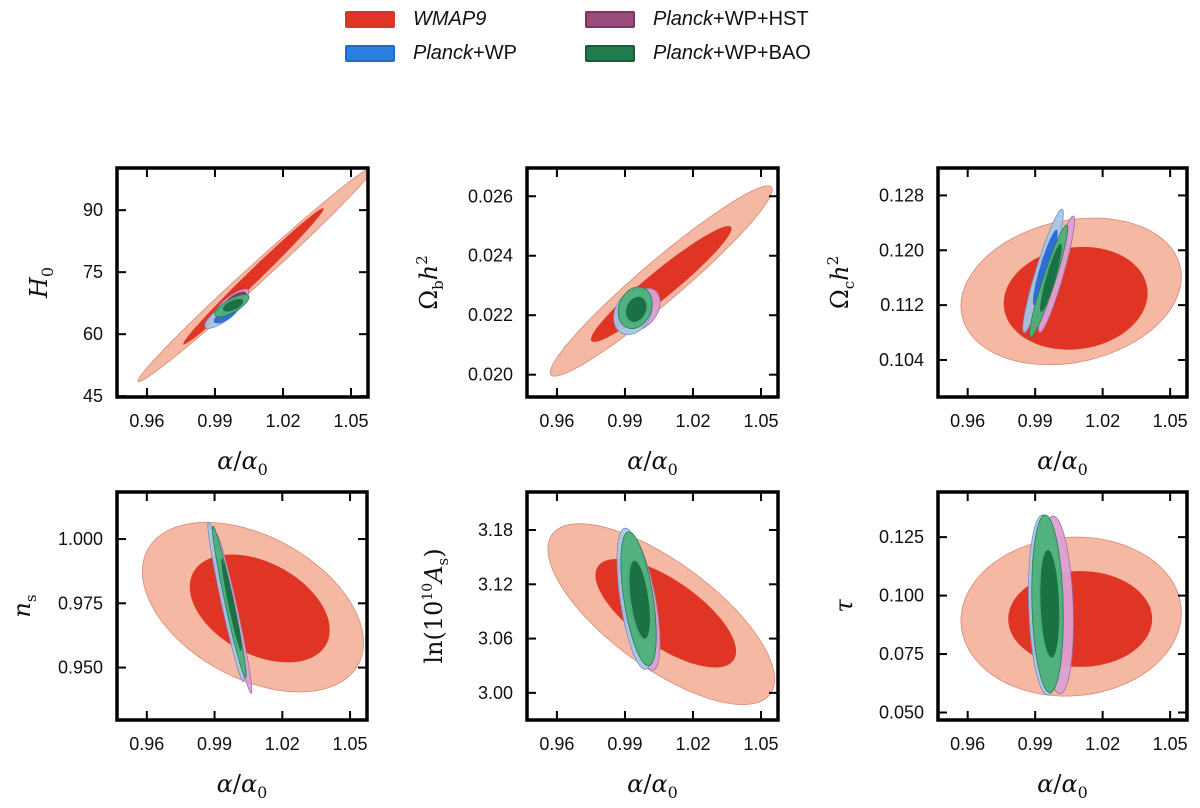 The width and height of the screenshot is (1200, 808). Describe the element at coordinates (253, 607) in the screenshot. I see `contours-ns` at that location.